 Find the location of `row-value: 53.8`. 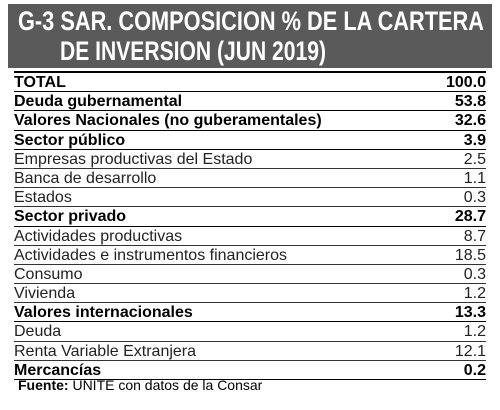

row-value: 53.8 is located at coordinates (470, 102).